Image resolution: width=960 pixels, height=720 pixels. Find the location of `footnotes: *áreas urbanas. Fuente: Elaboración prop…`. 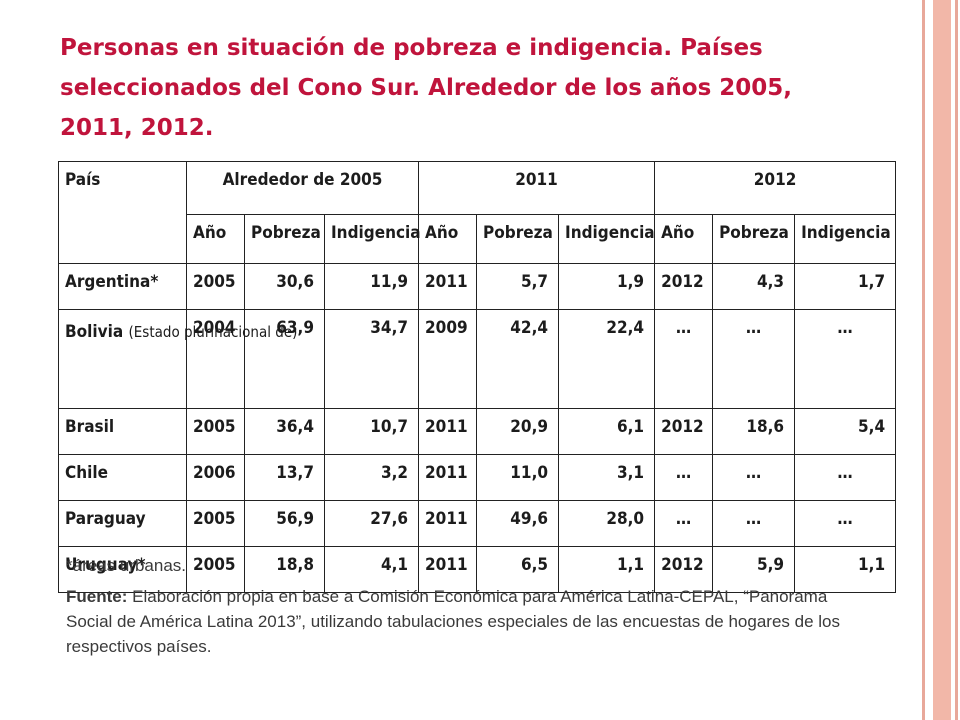

footnotes: *áreas urbanas. Fuente: Elaboración prop… is located at coordinates (461, 606).